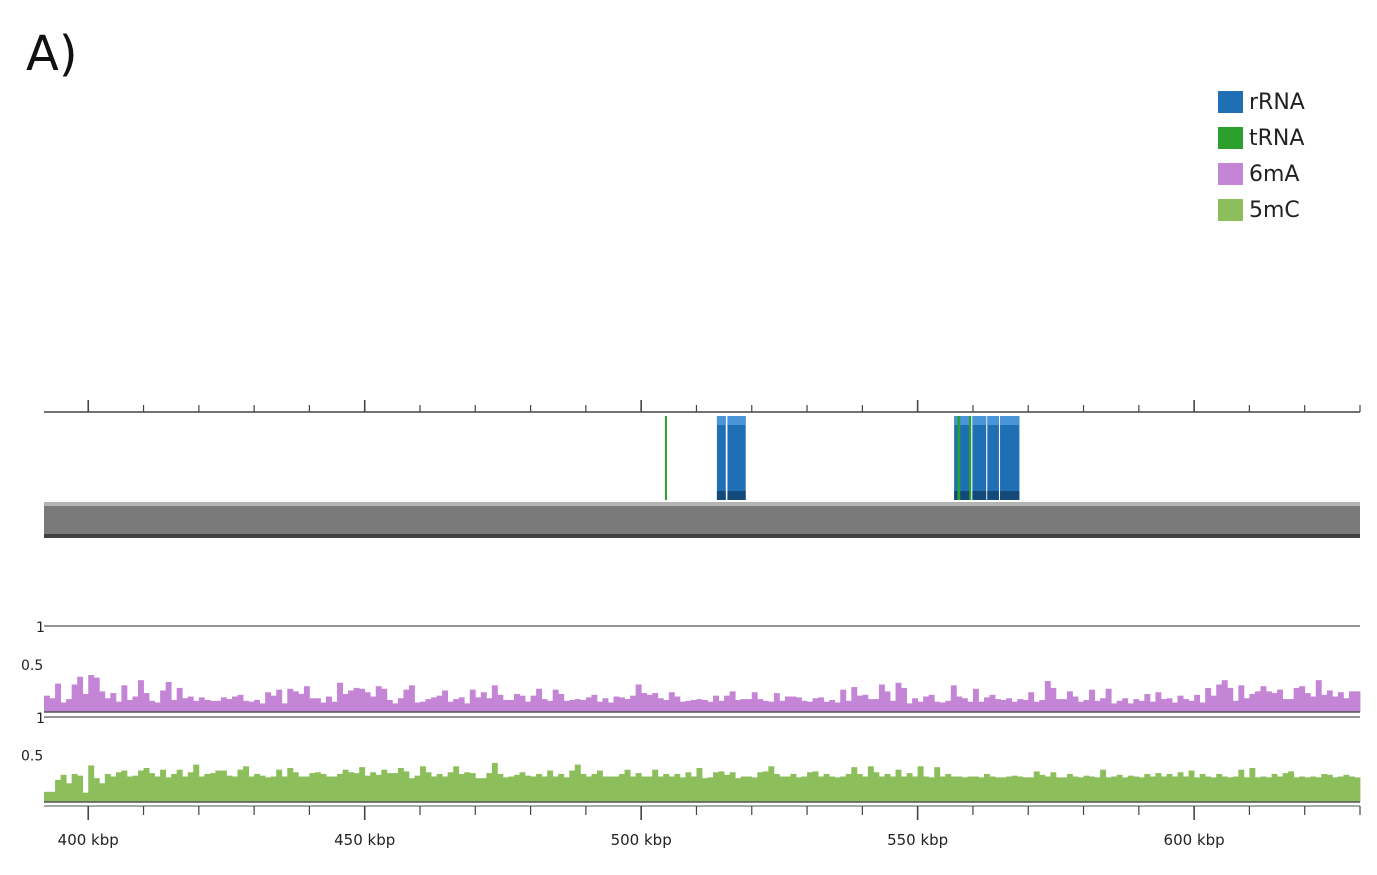 The image size is (1377, 875). What do you see at coordinates (702, 536) in the screenshot?
I see `genome-bar-bottom-edge` at bounding box center [702, 536].